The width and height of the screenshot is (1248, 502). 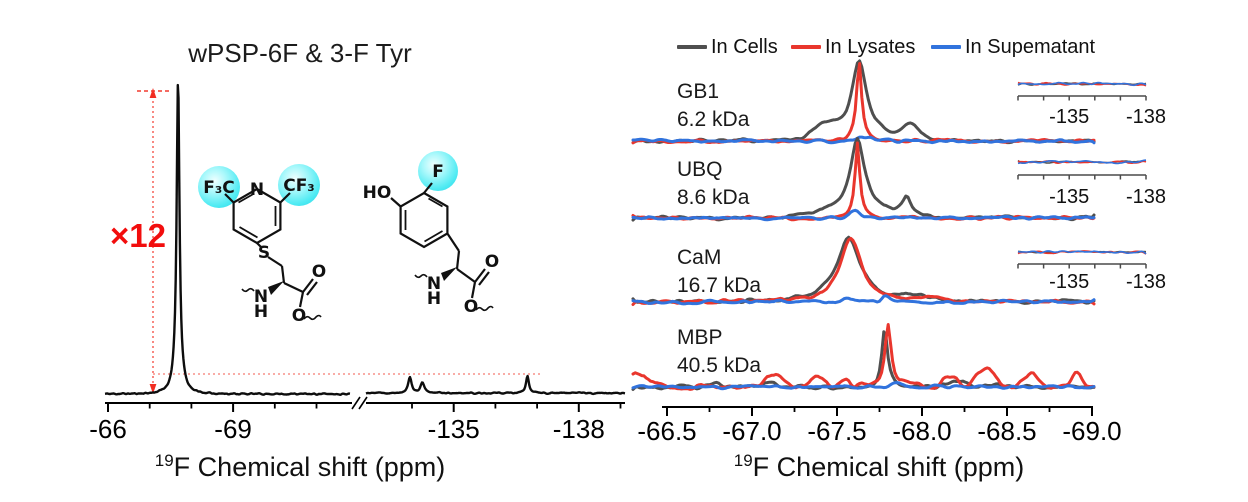 What do you see at coordinates (713, 184) in the screenshot?
I see `row-label-ubq: UBQ 8.6 kDa` at bounding box center [713, 184].